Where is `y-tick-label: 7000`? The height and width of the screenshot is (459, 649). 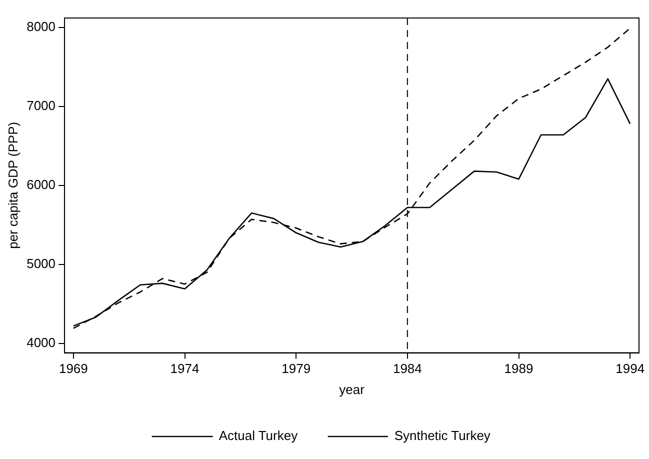 y-tick-label: 7000 is located at coordinates (41, 106).